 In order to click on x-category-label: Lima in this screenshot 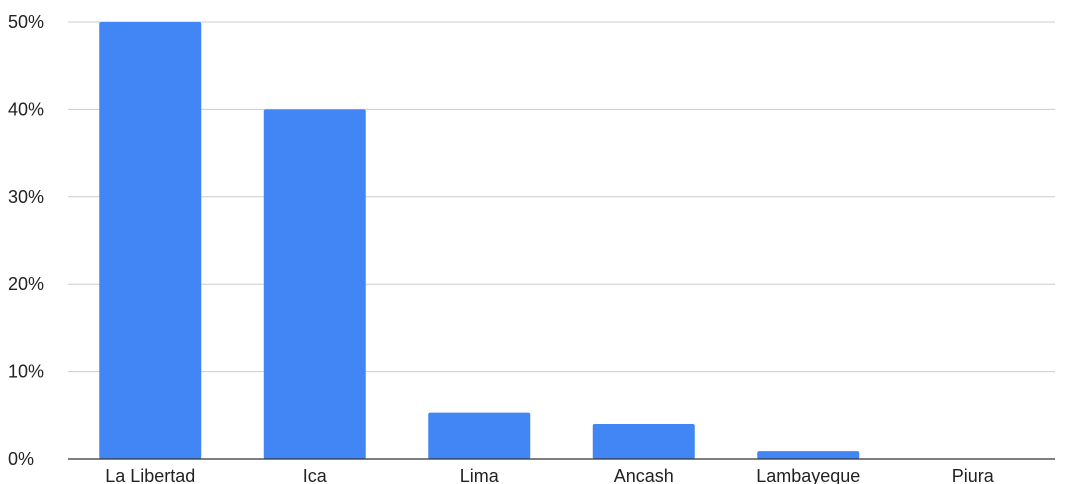, I will do `click(480, 475)`.